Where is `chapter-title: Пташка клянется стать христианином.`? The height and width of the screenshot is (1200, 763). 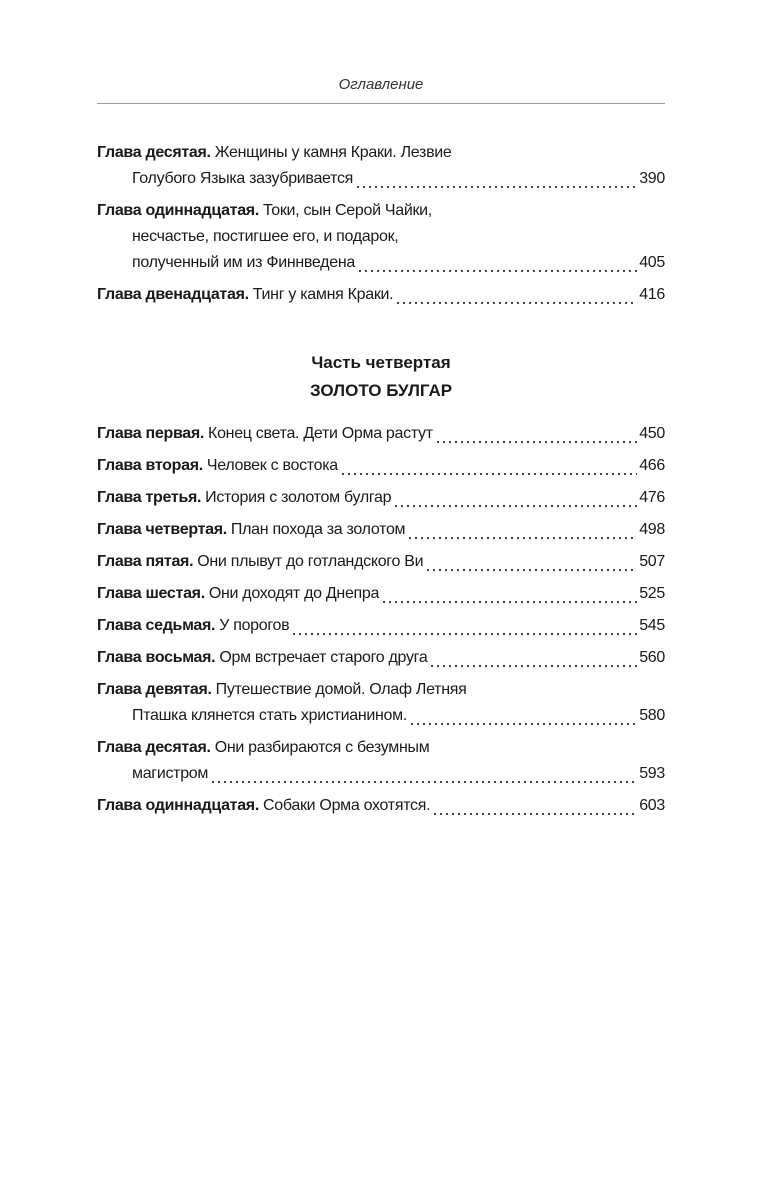
chapter-title: Пташка клянется стать христианином. is located at coordinates (269, 715).